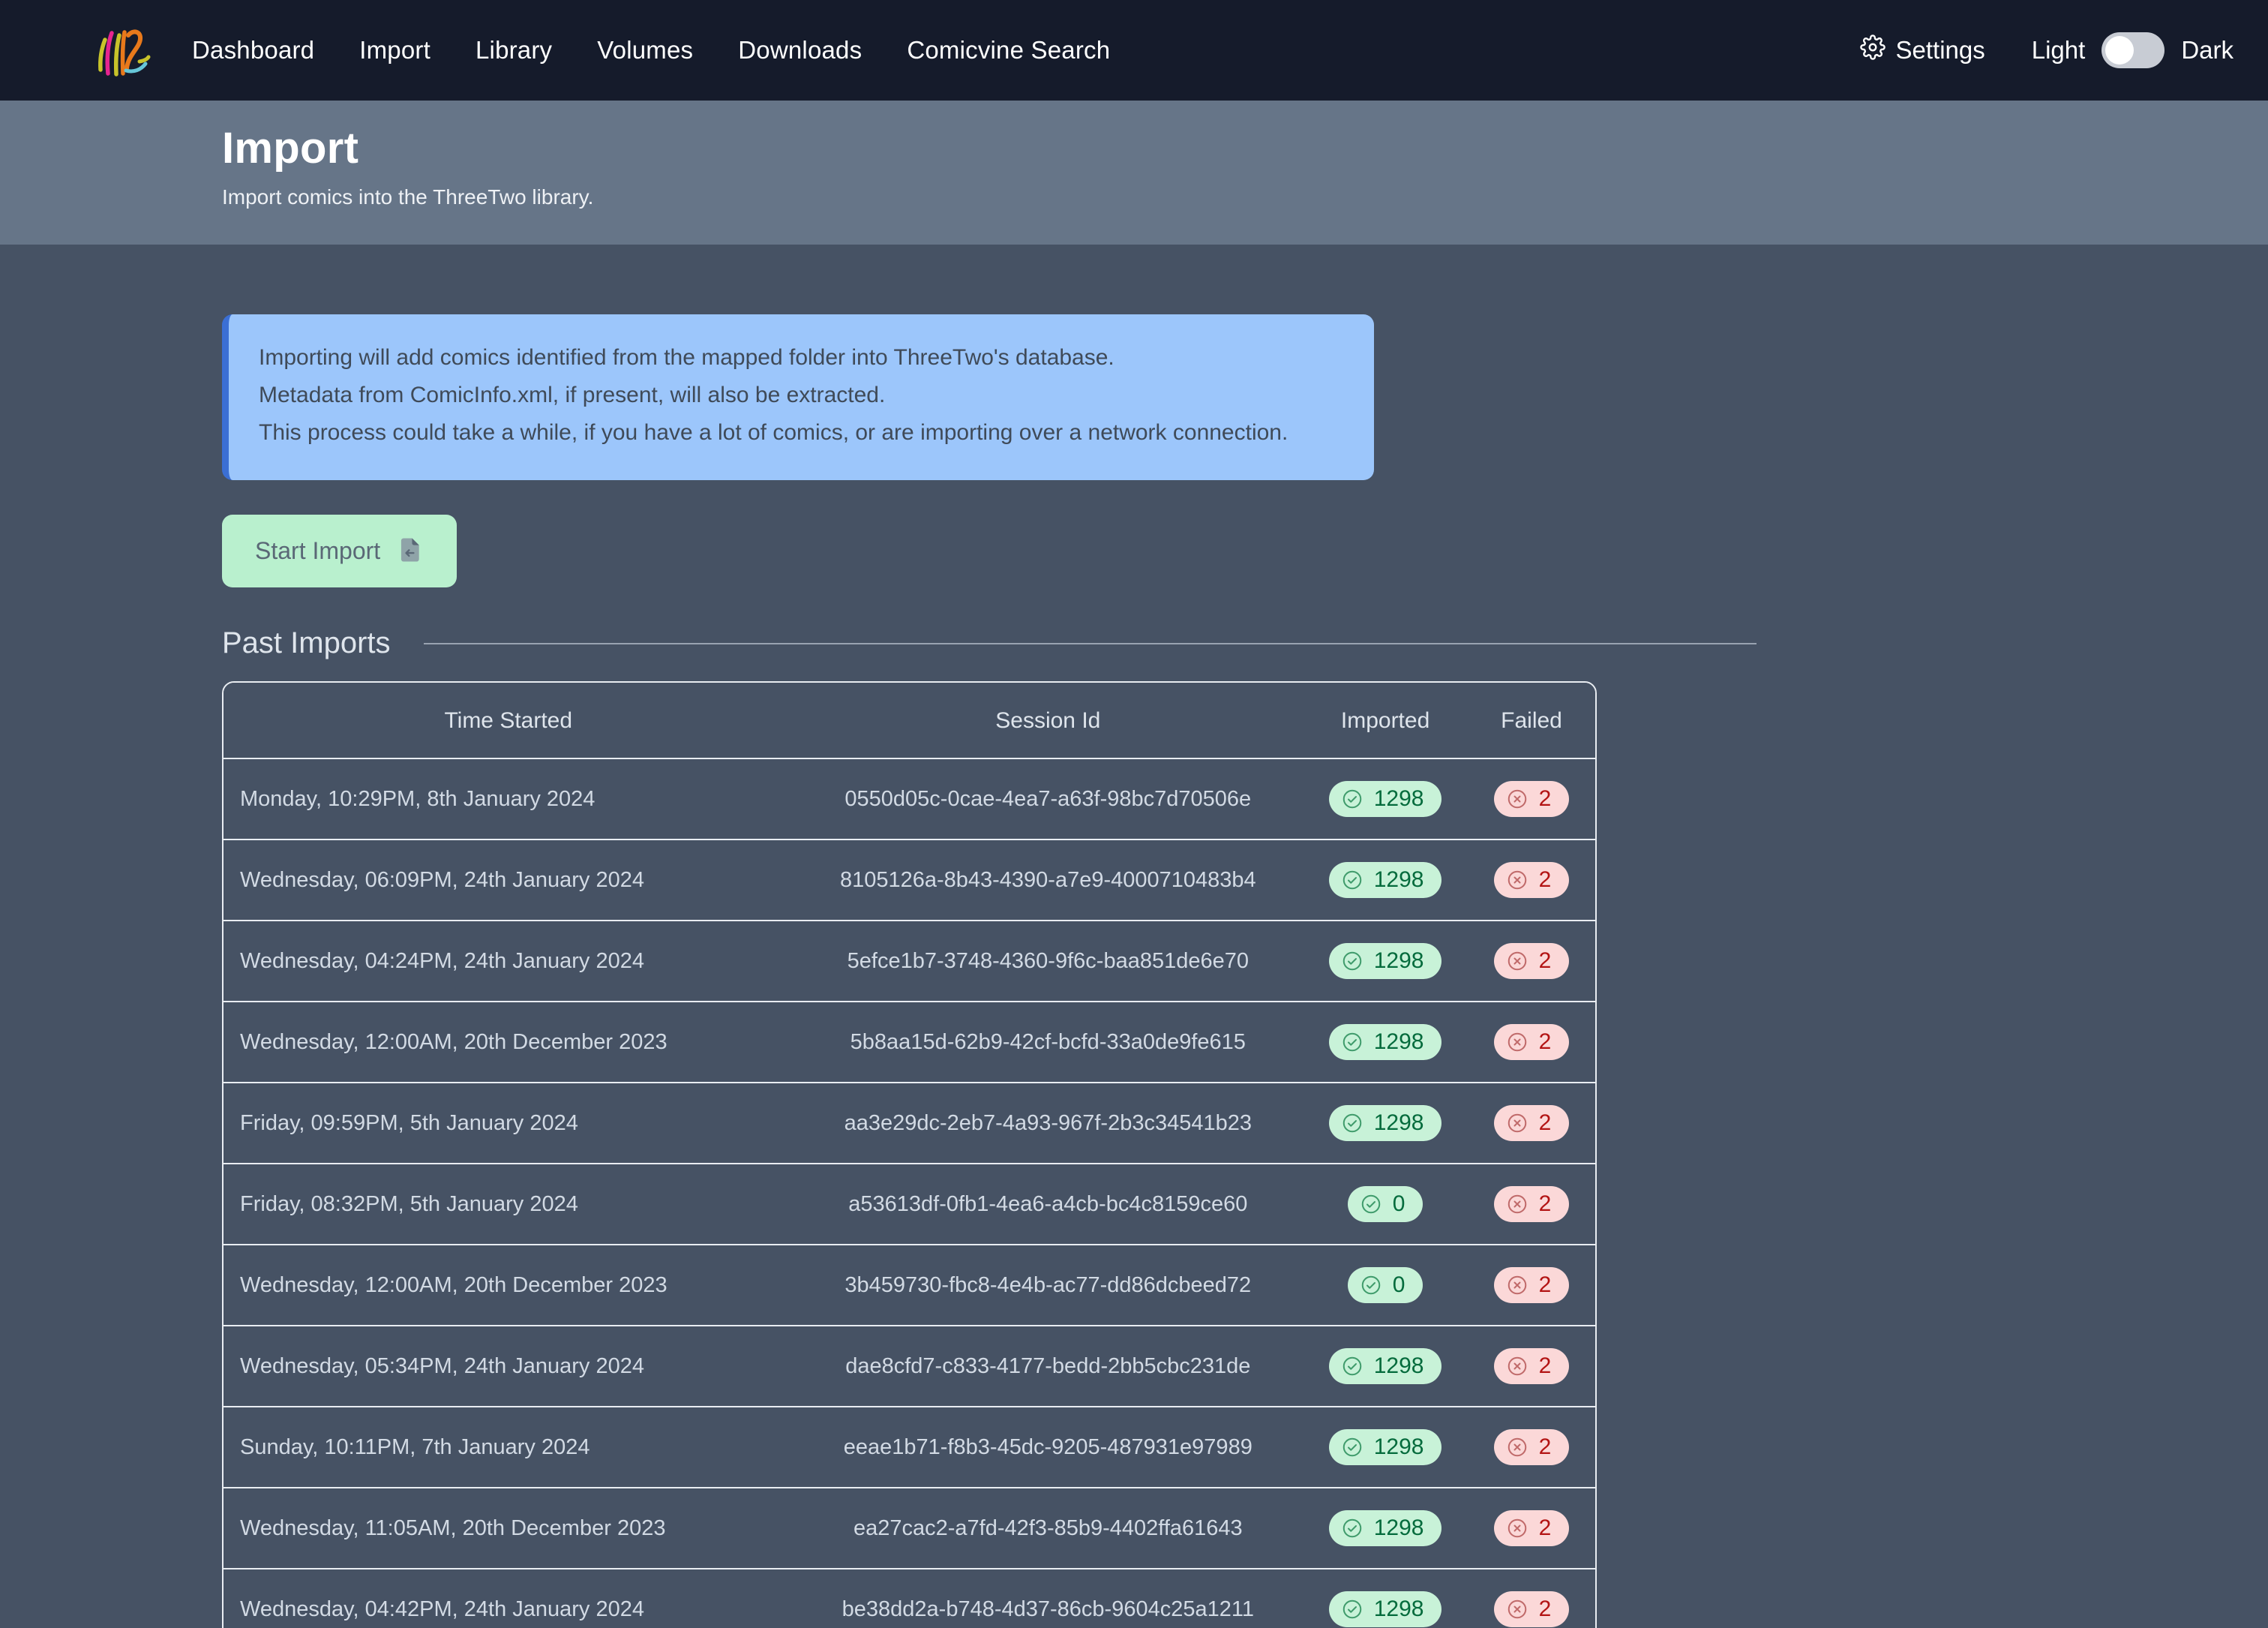  Describe the element at coordinates (442, 960) in the screenshot. I see `cell-time-started: Wednesday, 04:24PM, 24th January 2024` at that location.